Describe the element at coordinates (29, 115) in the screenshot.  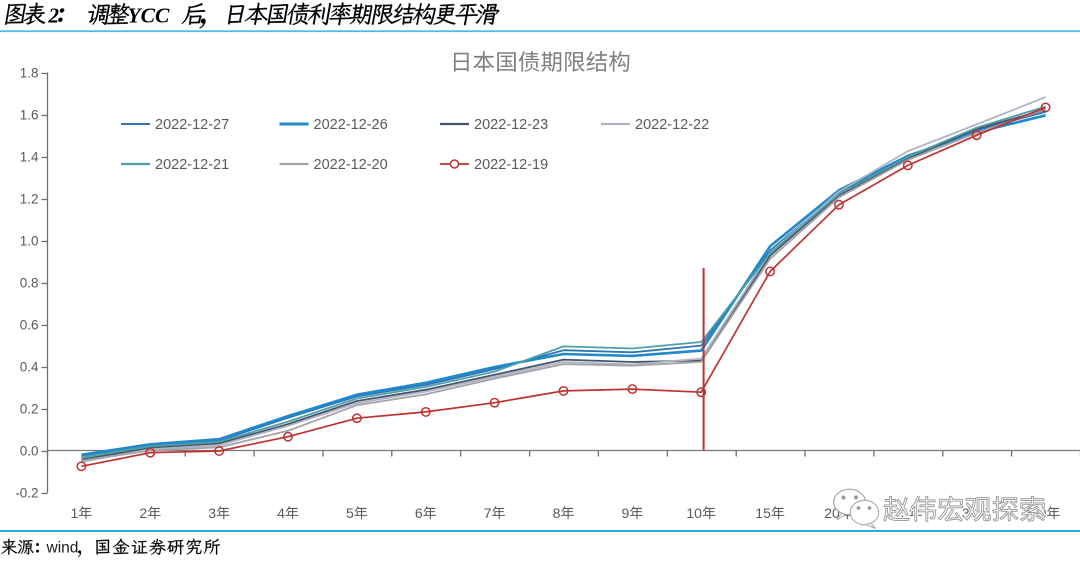
I see `svg-text: 1.6` at that location.